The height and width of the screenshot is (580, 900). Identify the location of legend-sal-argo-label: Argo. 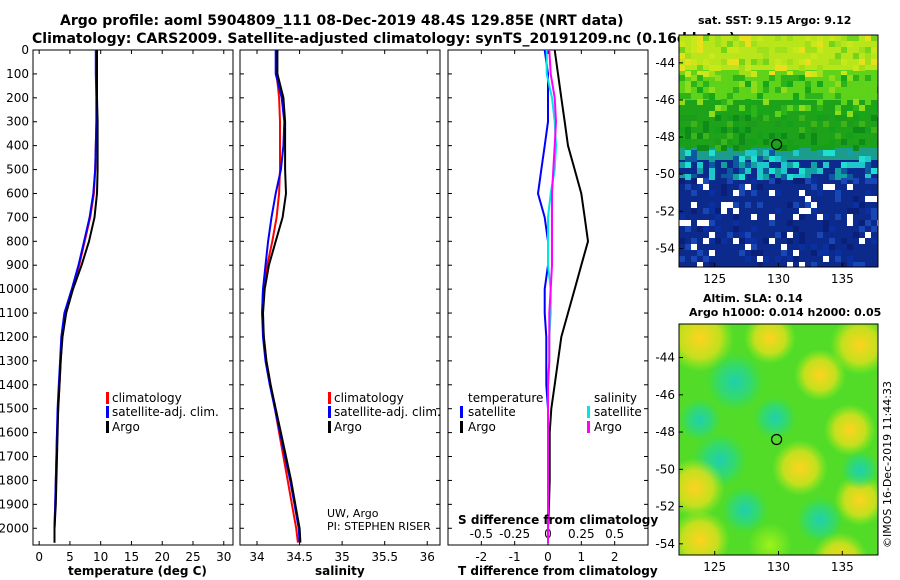
(608, 427).